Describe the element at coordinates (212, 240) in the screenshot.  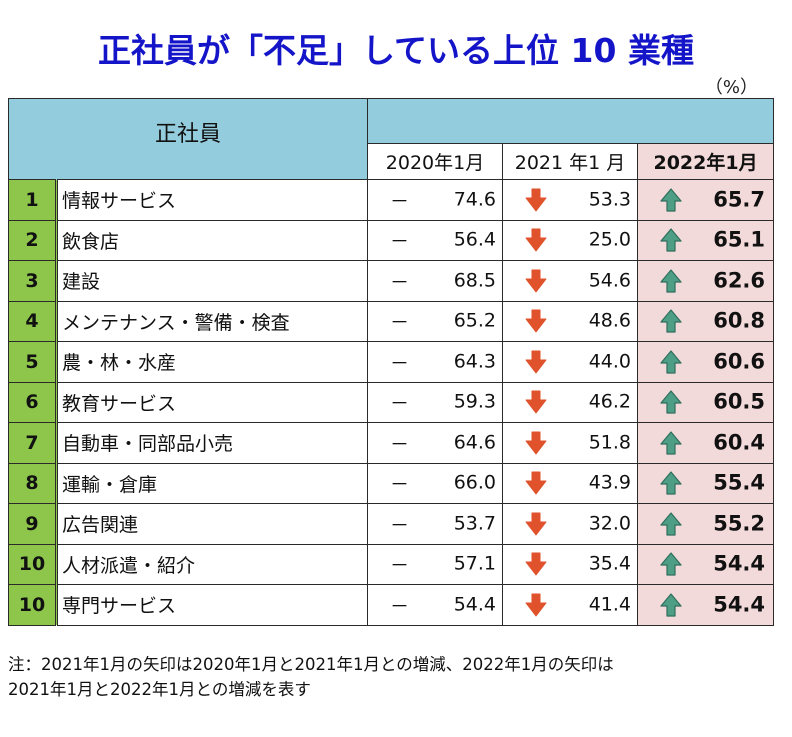
I see `industry-cell: 飲食店` at that location.